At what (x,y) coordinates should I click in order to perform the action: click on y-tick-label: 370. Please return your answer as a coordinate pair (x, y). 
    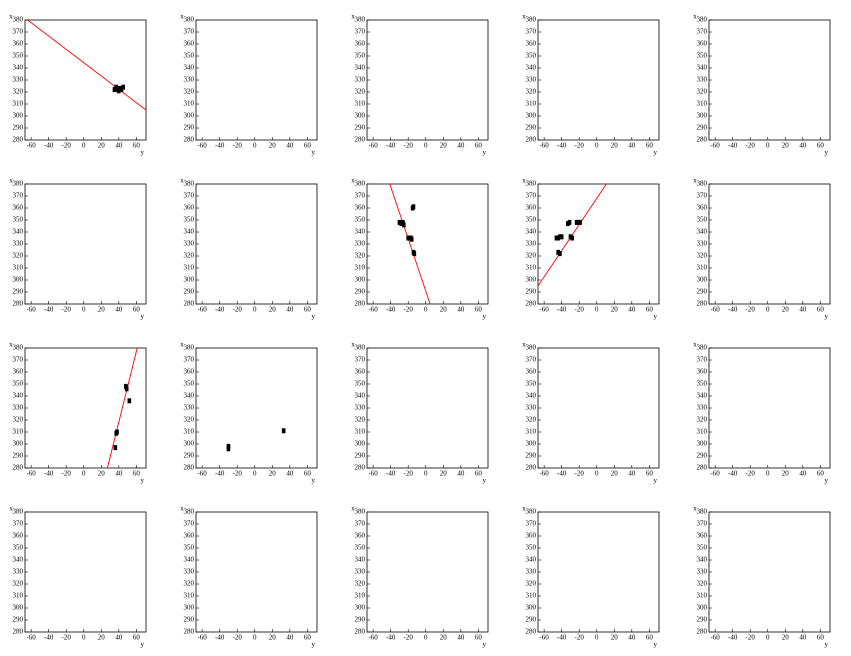
    Looking at the image, I should click on (360, 360).